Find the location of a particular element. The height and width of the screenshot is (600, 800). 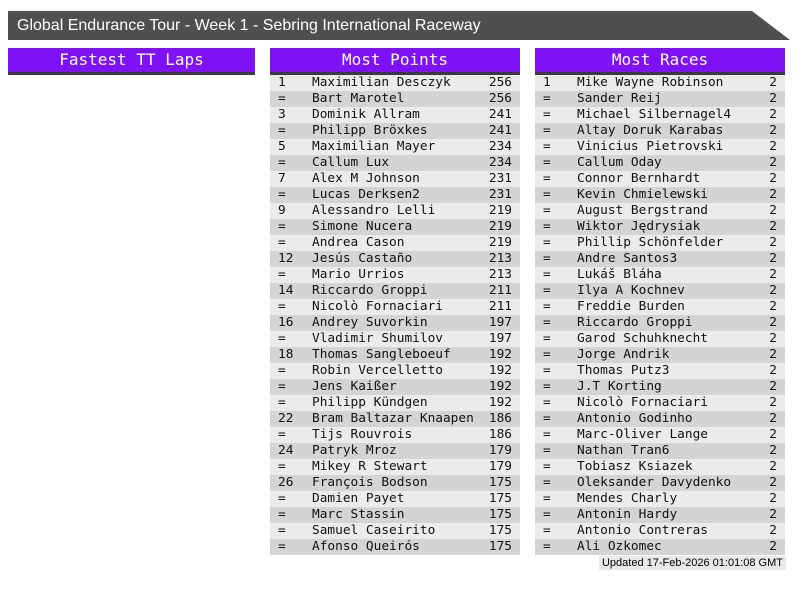

table-row: = Wiktor Jędrysiak 2 is located at coordinates (660, 227).